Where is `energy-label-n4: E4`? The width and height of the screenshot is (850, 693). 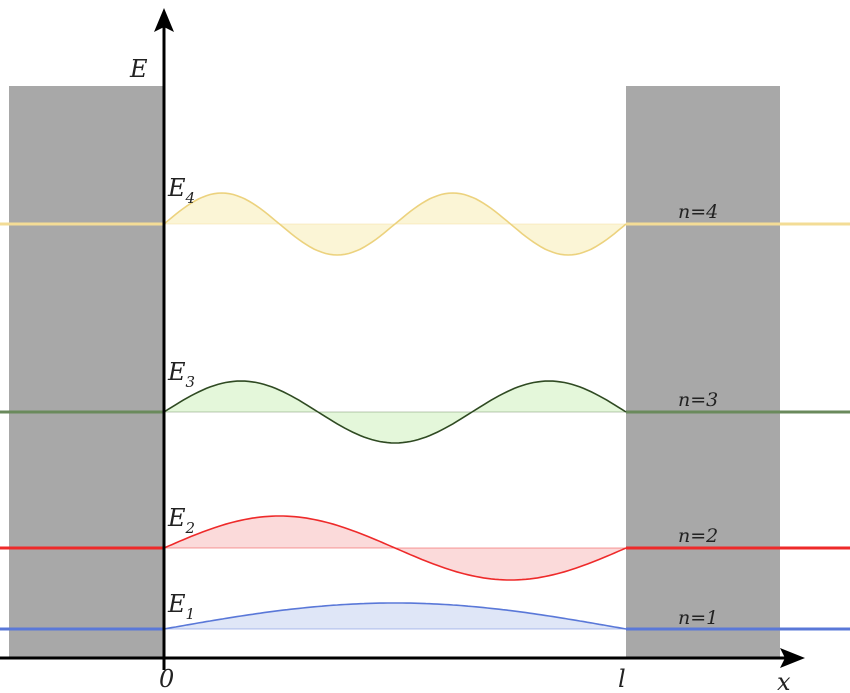 energy-label-n4: E4 is located at coordinates (181, 190).